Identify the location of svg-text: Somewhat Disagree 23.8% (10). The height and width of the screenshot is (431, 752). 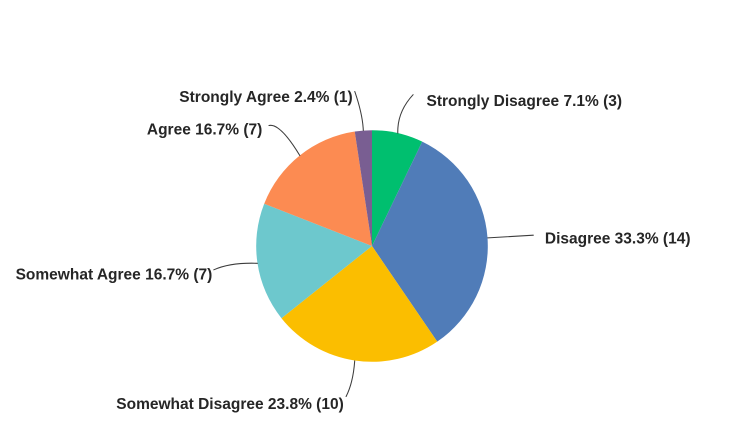
(229, 404).